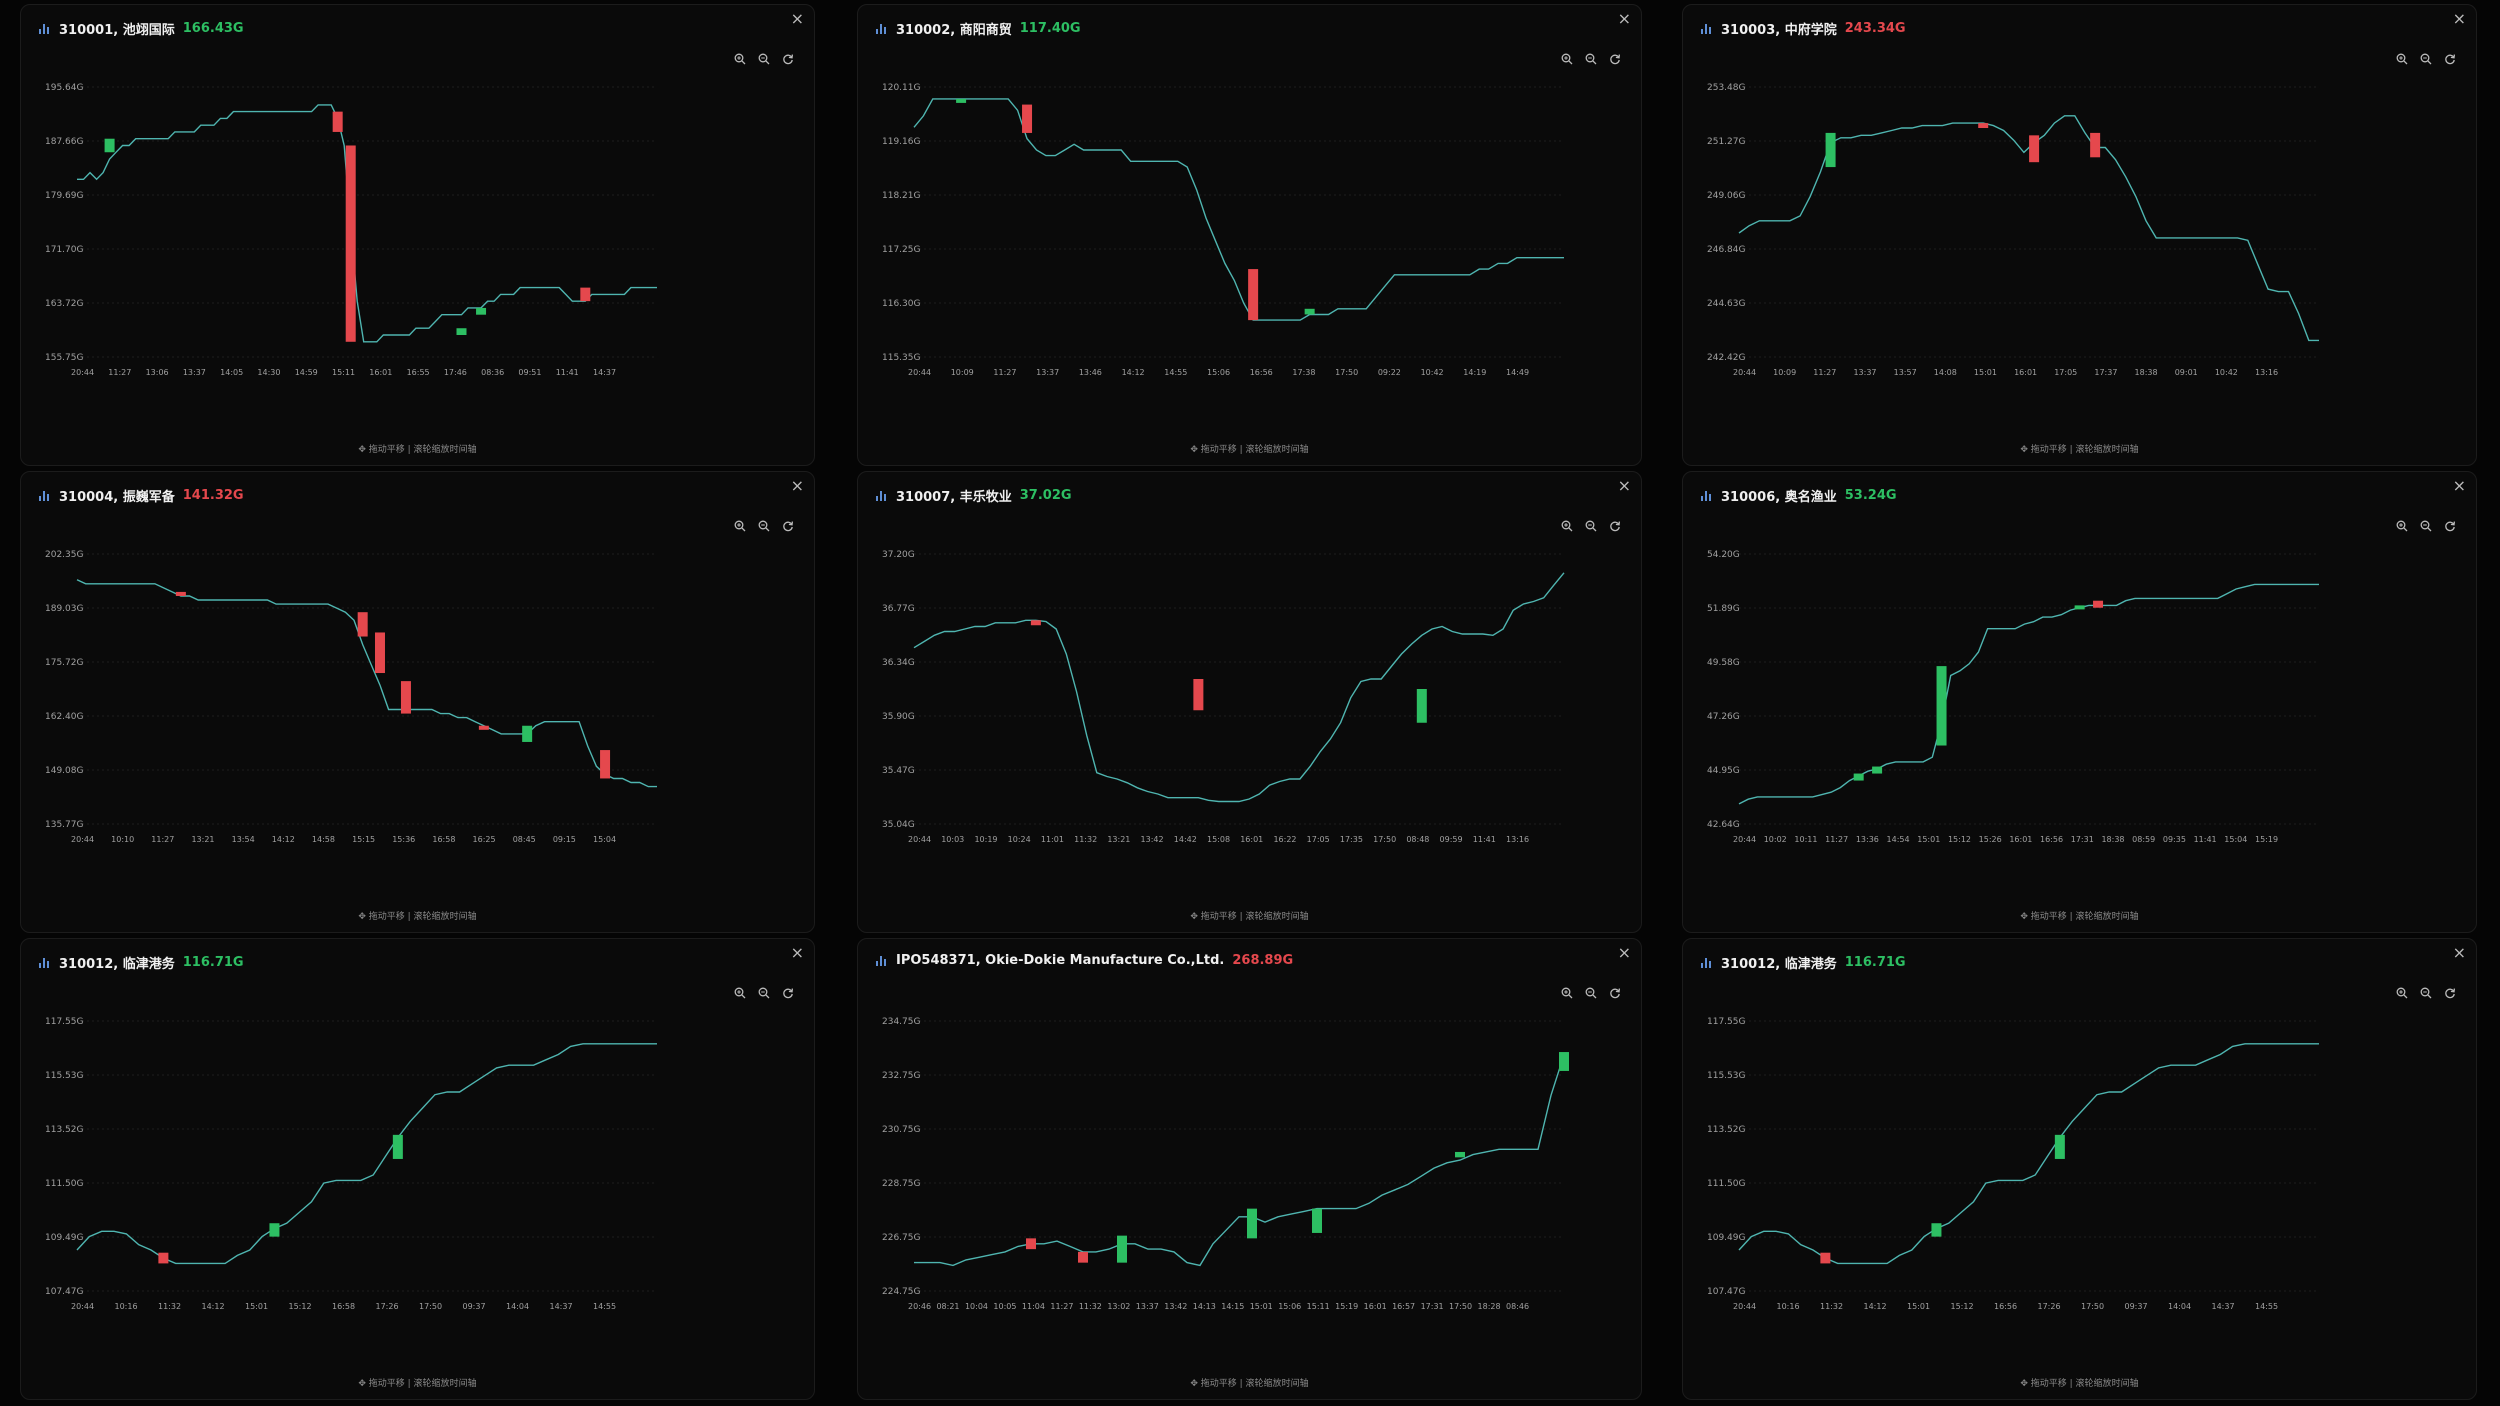 The height and width of the screenshot is (1406, 2500). I want to click on y-tick-label: 109.49G, so click(1726, 1238).